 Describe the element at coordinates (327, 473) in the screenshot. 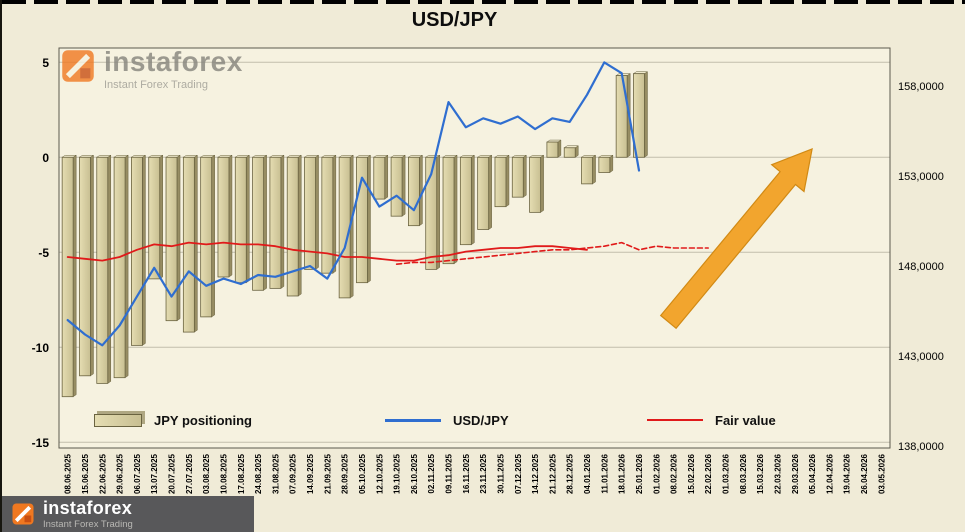

I see `x-axis-label: 21.09.2025` at that location.